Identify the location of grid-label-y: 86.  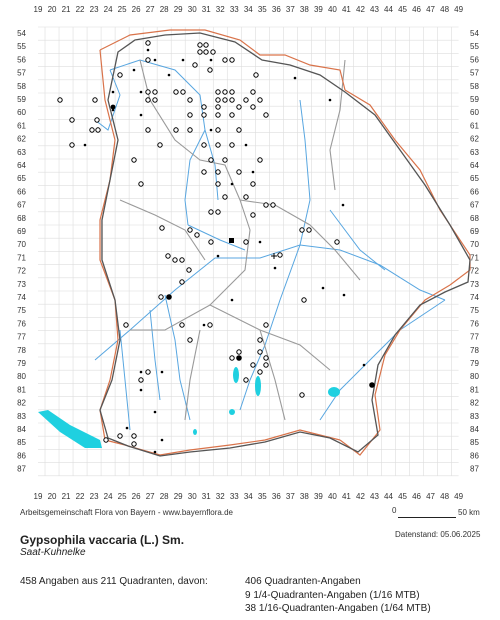
(474, 455).